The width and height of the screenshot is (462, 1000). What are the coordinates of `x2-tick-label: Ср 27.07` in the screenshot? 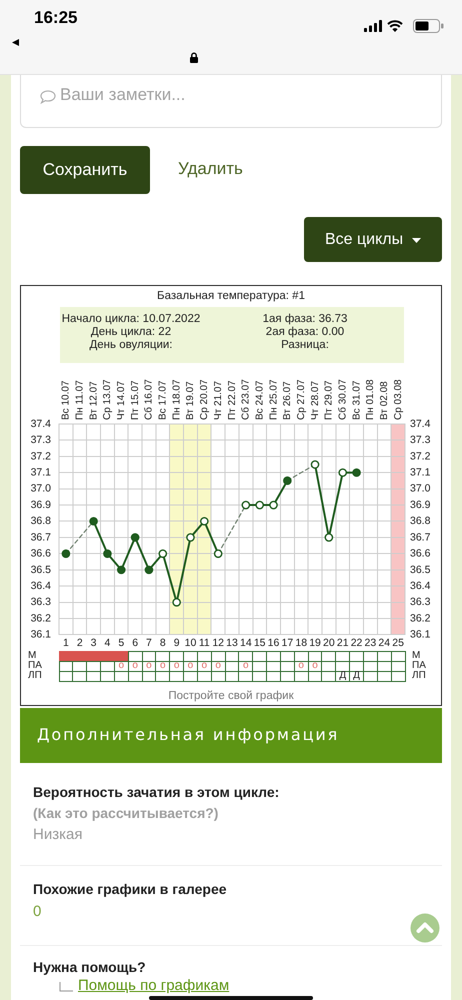 It's located at (301, 399).